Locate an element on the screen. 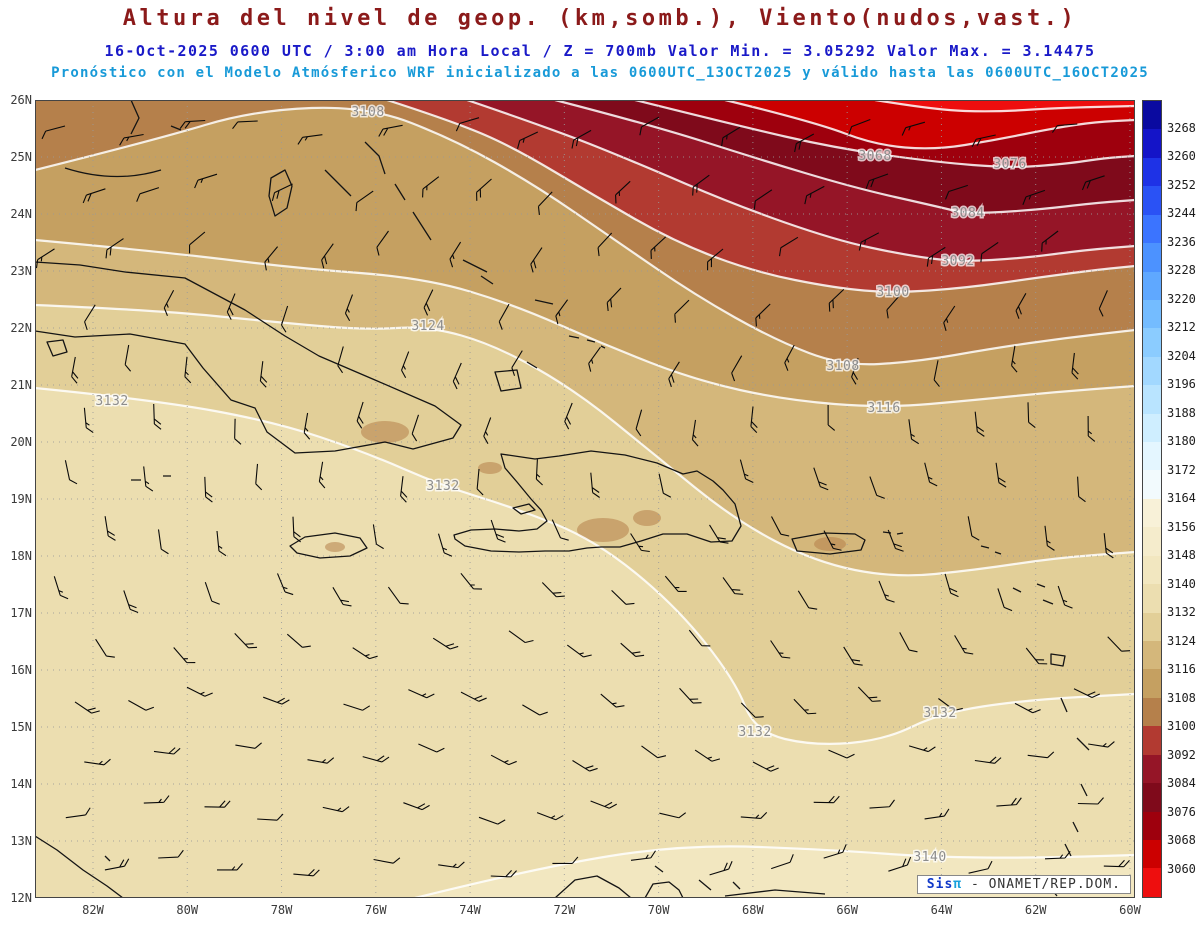 This screenshot has height=927, width=1200. colorbar-label: 3100 is located at coordinates (1181, 726).